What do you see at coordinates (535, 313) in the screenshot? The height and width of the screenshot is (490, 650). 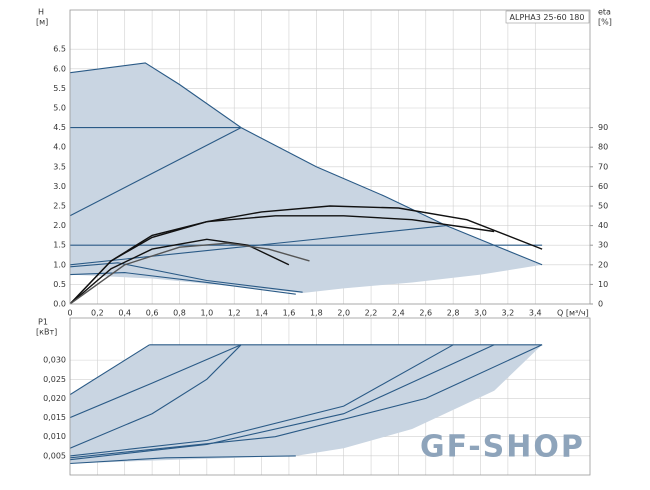 I see `x-tick-label: 3,4` at bounding box center [535, 313].